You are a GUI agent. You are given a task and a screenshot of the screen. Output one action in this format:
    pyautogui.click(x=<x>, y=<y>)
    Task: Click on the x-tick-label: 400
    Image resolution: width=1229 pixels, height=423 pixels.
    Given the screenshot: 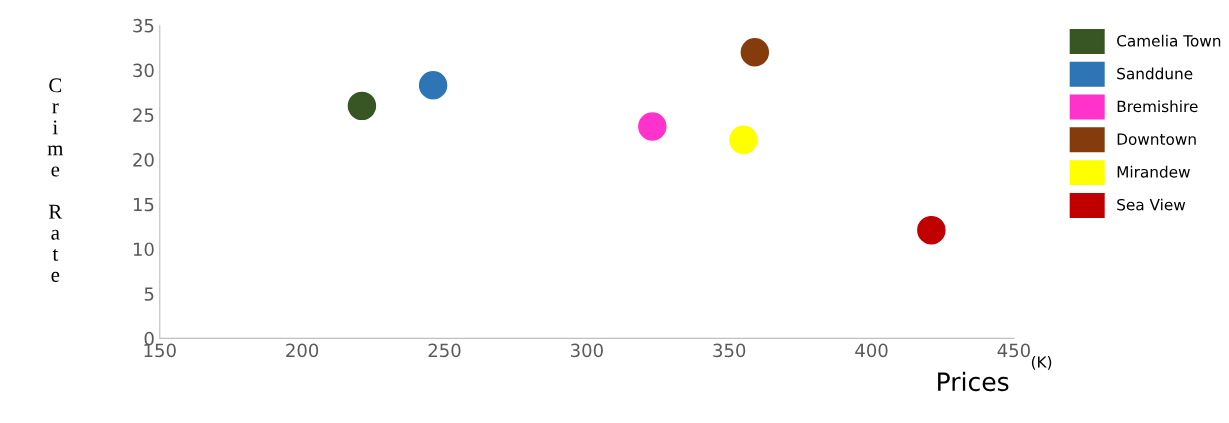 What is the action you would take?
    pyautogui.click(x=871, y=350)
    